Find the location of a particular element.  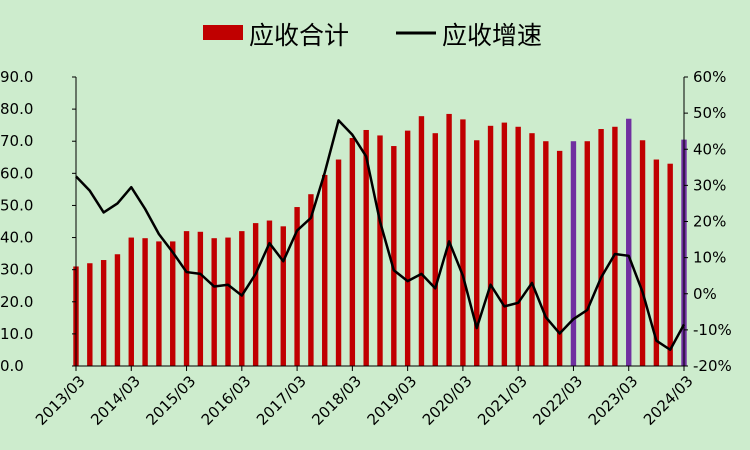

right-tick-label: 30% is located at coordinates (709, 185).